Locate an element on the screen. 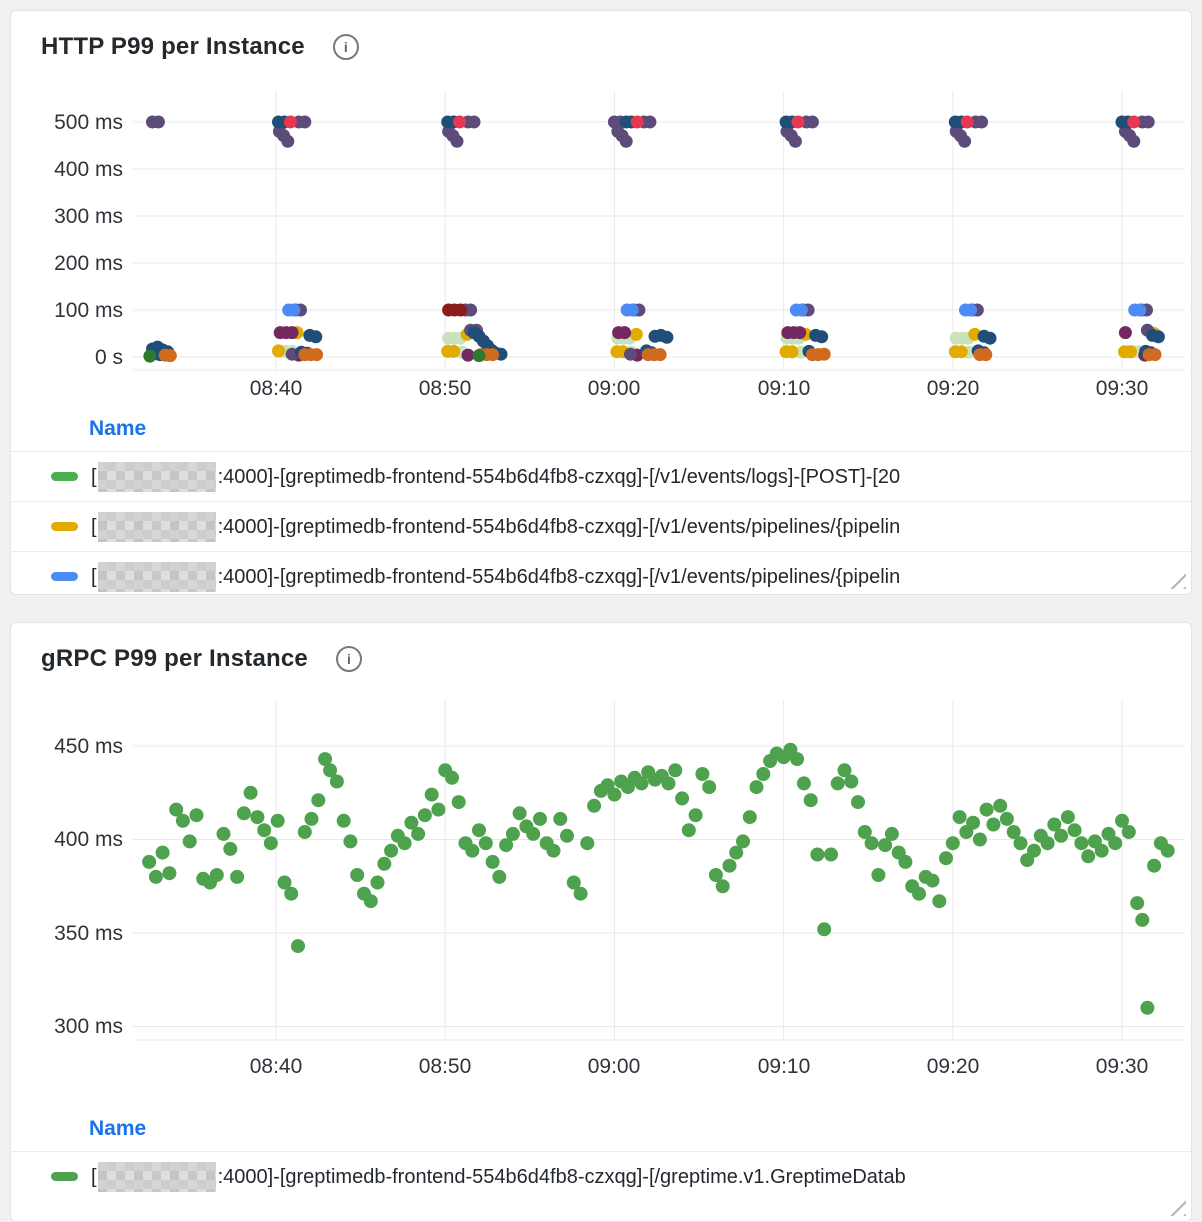 The image size is (1202, 1222). y-axis: 450 ms 400 ms 350 ms 300 ms is located at coordinates (88, 886).